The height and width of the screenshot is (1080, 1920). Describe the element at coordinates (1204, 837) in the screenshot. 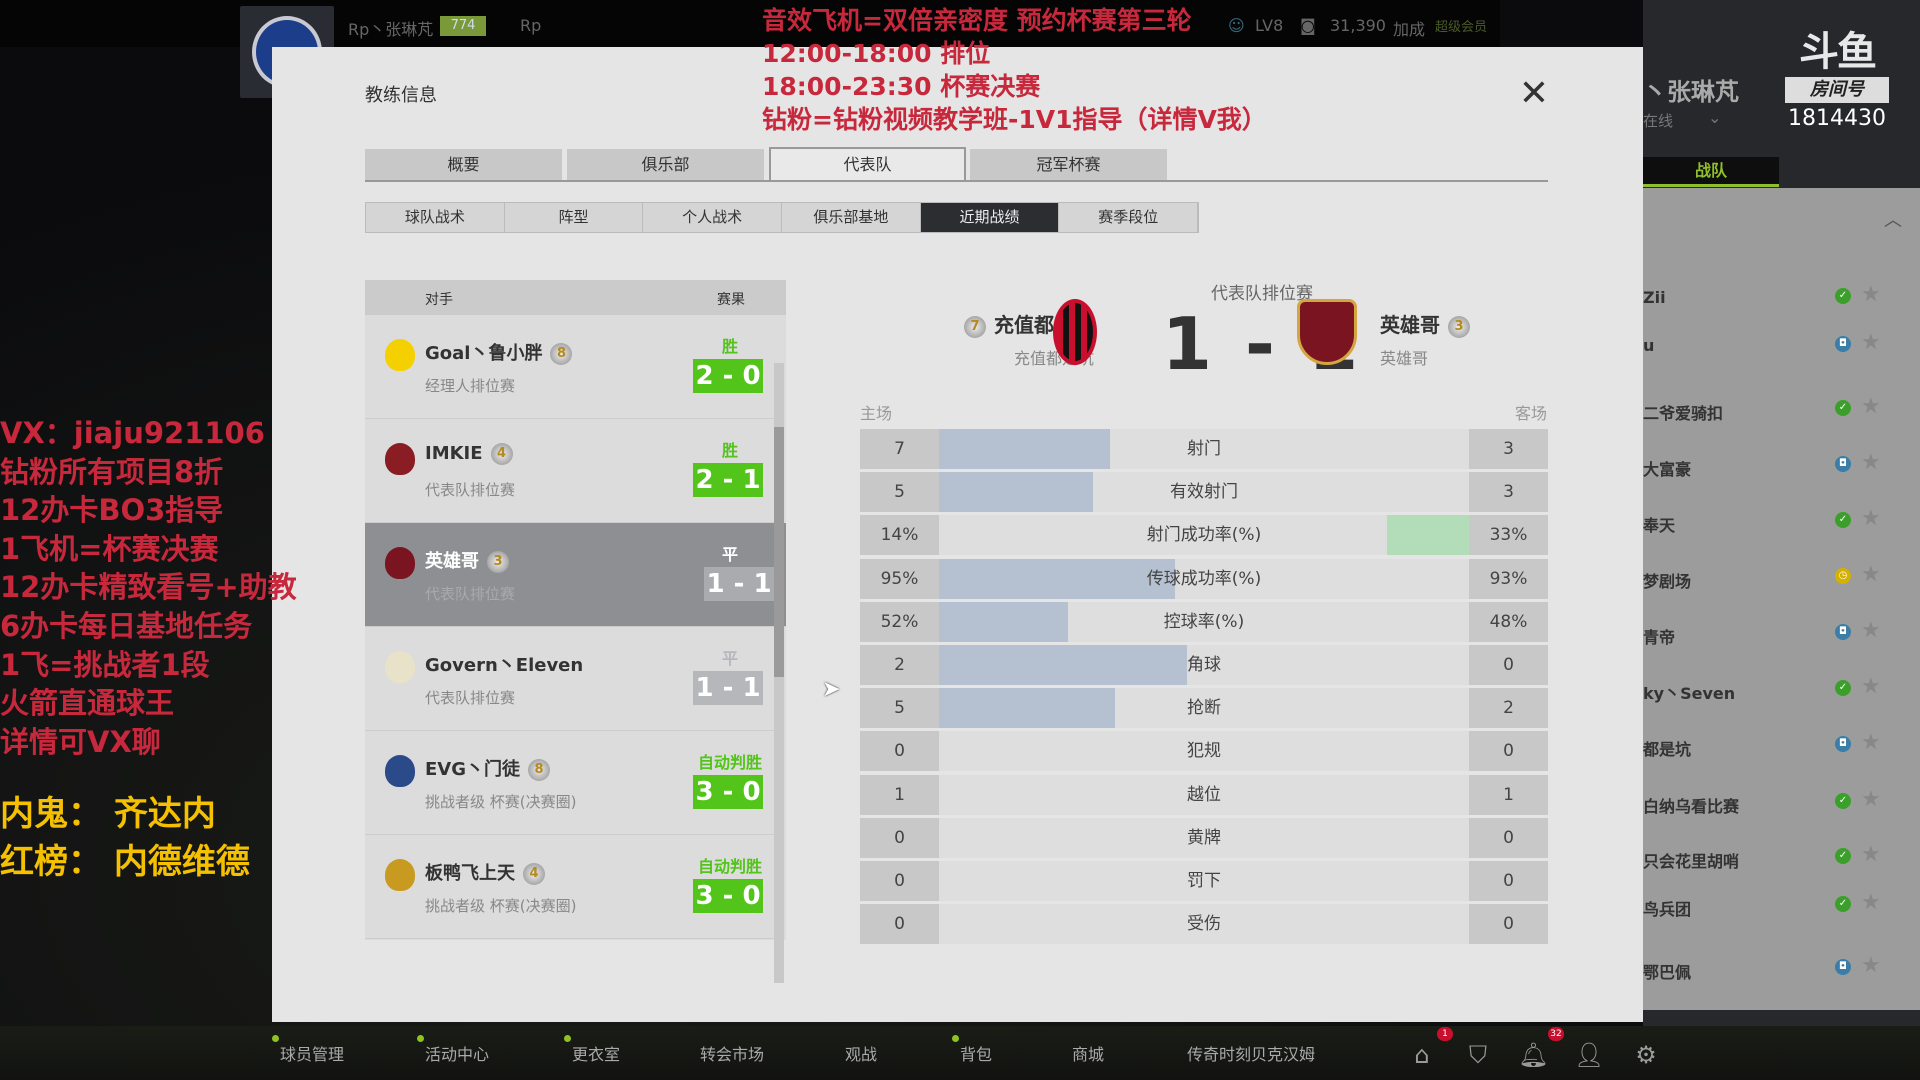

I see `stat-row: 0 黄牌 0` at that location.